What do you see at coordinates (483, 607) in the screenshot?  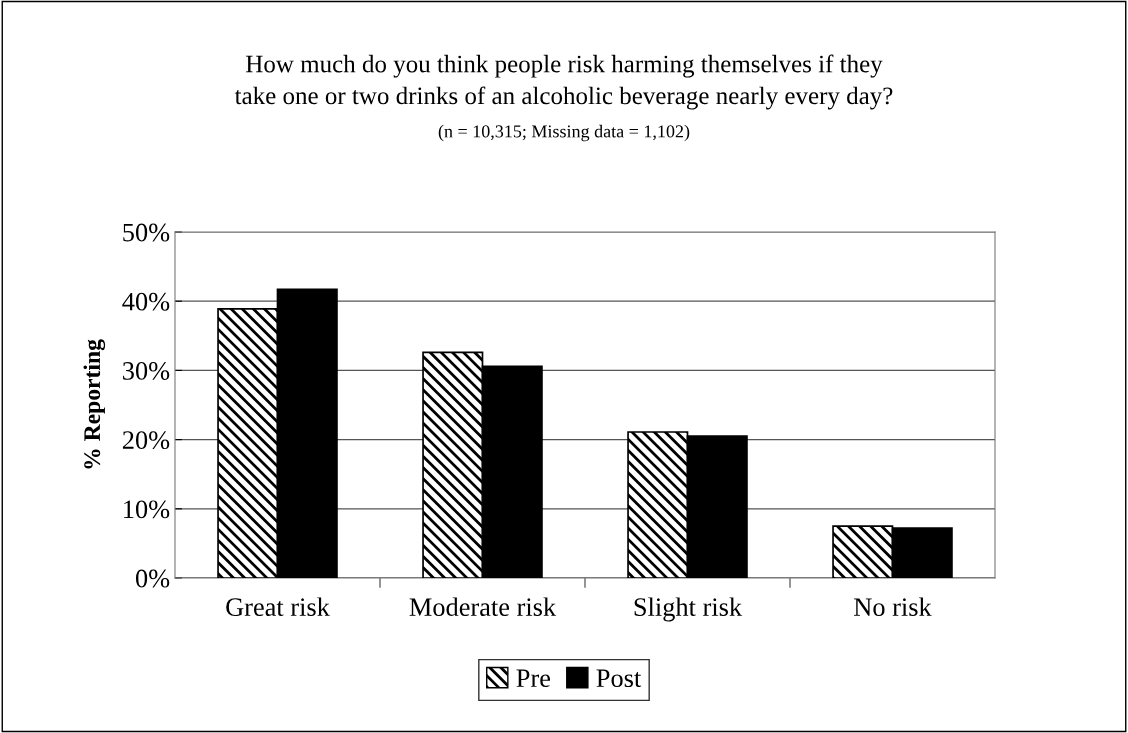 I see `x-tick-label: Moderate risk` at bounding box center [483, 607].